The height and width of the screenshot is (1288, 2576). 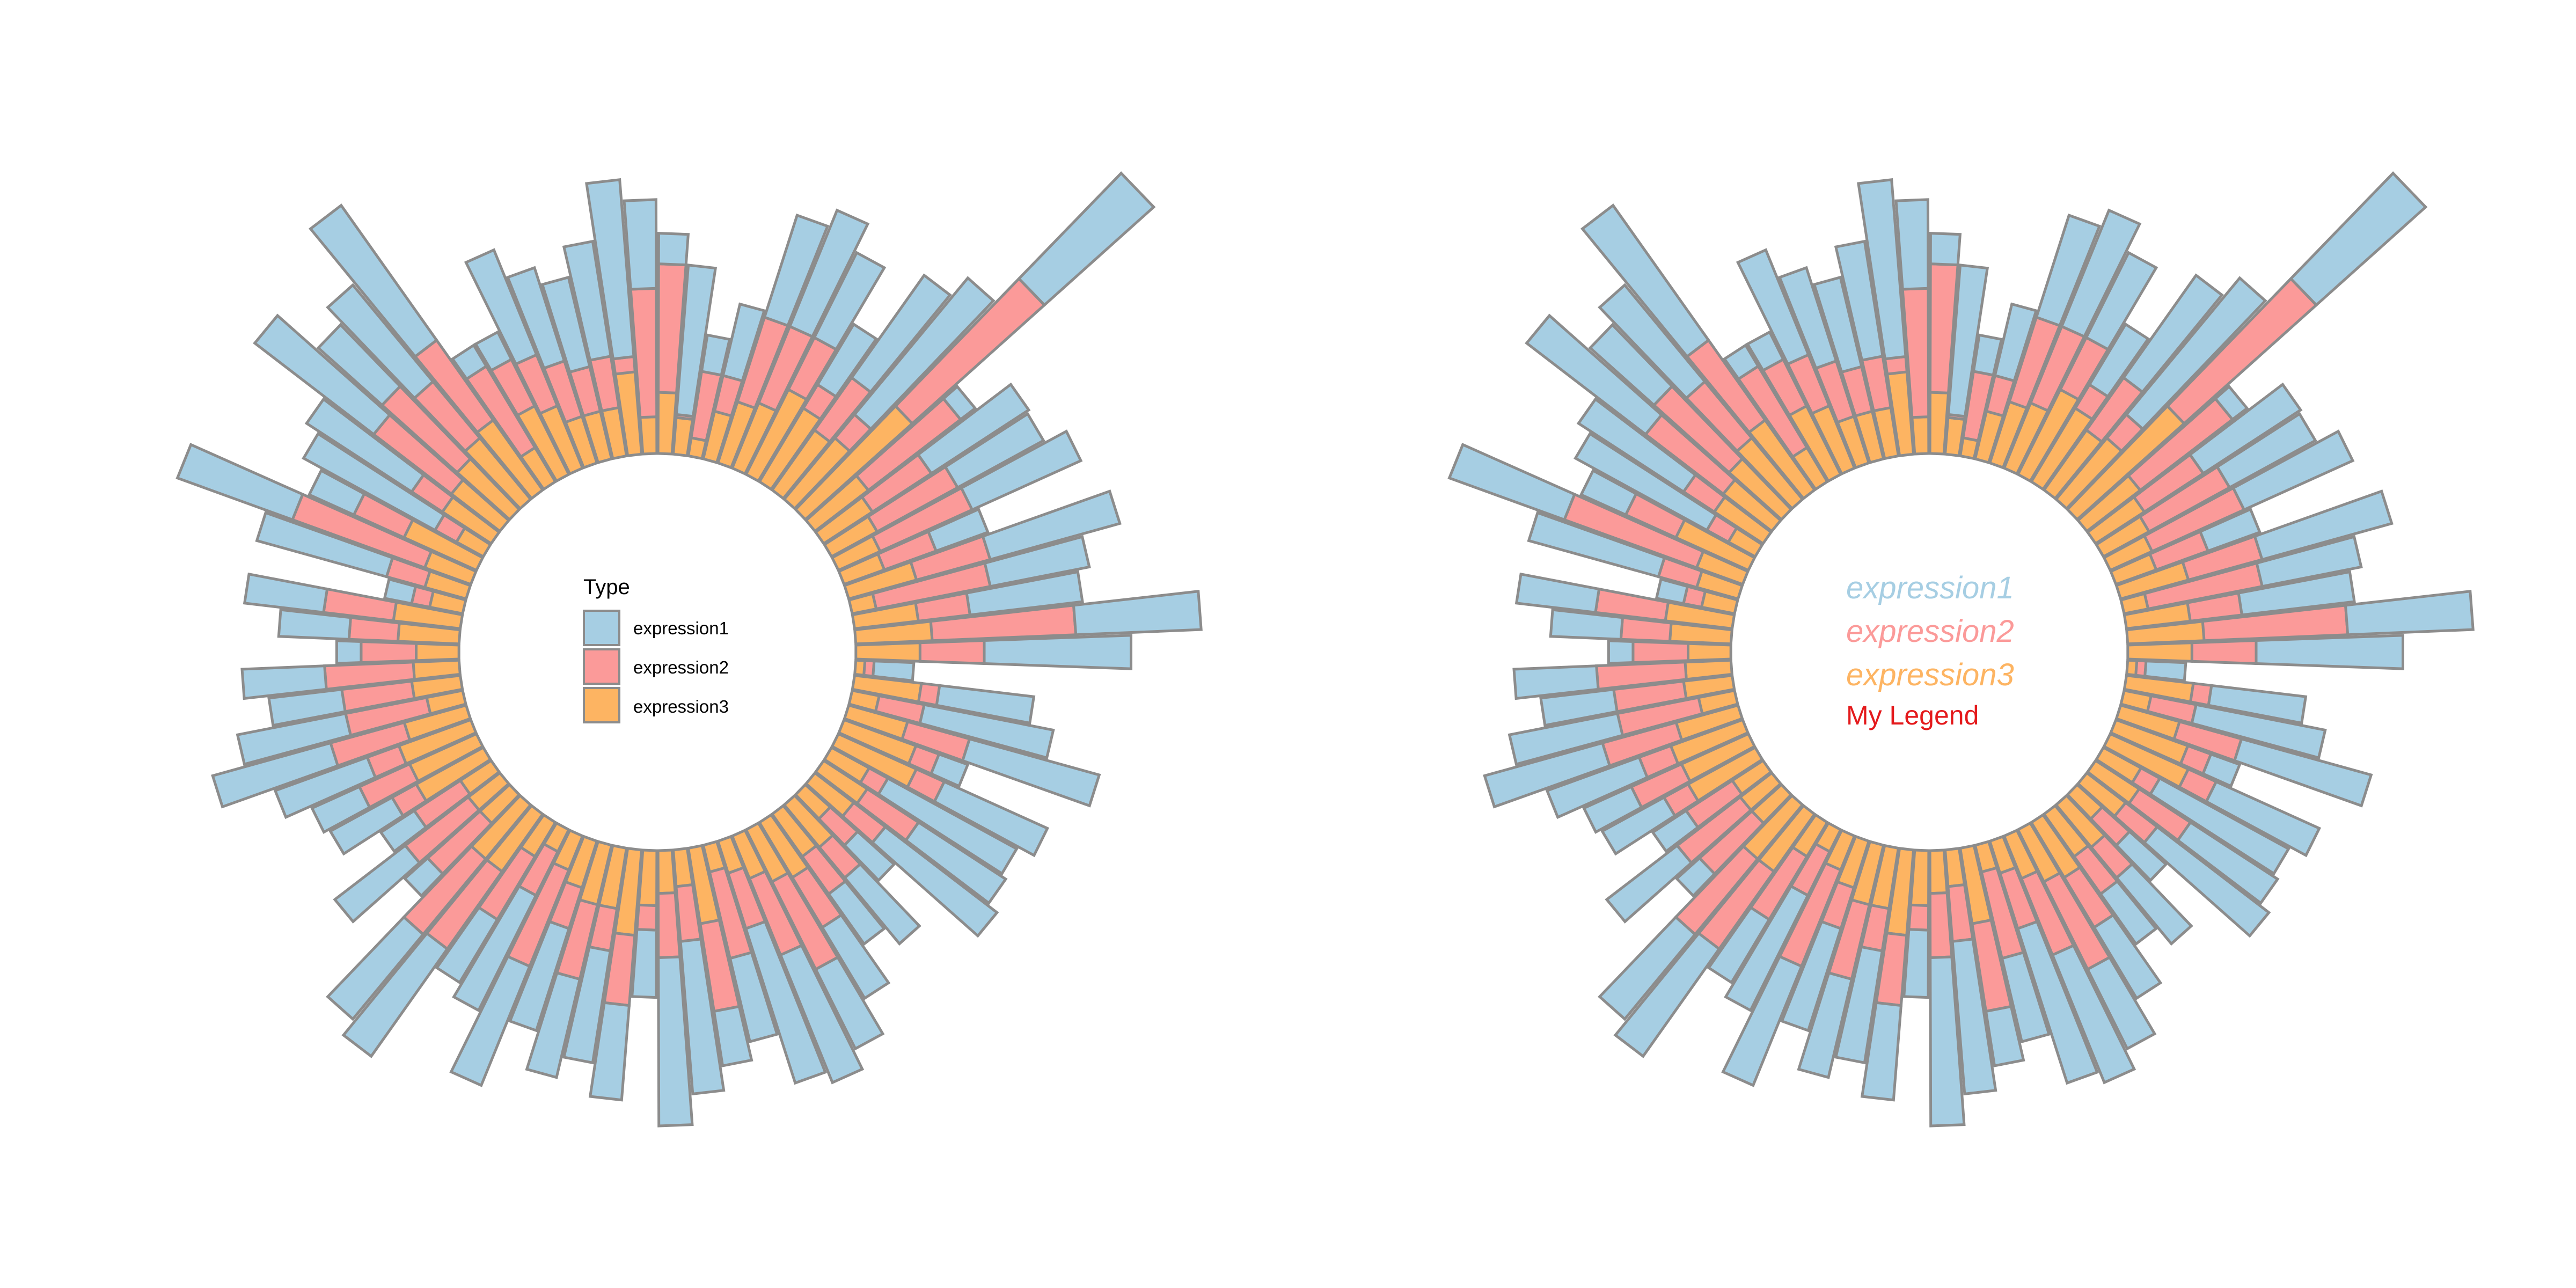 What do you see at coordinates (681, 667) in the screenshot?
I see `legend-left-label-expression2: expression2` at bounding box center [681, 667].